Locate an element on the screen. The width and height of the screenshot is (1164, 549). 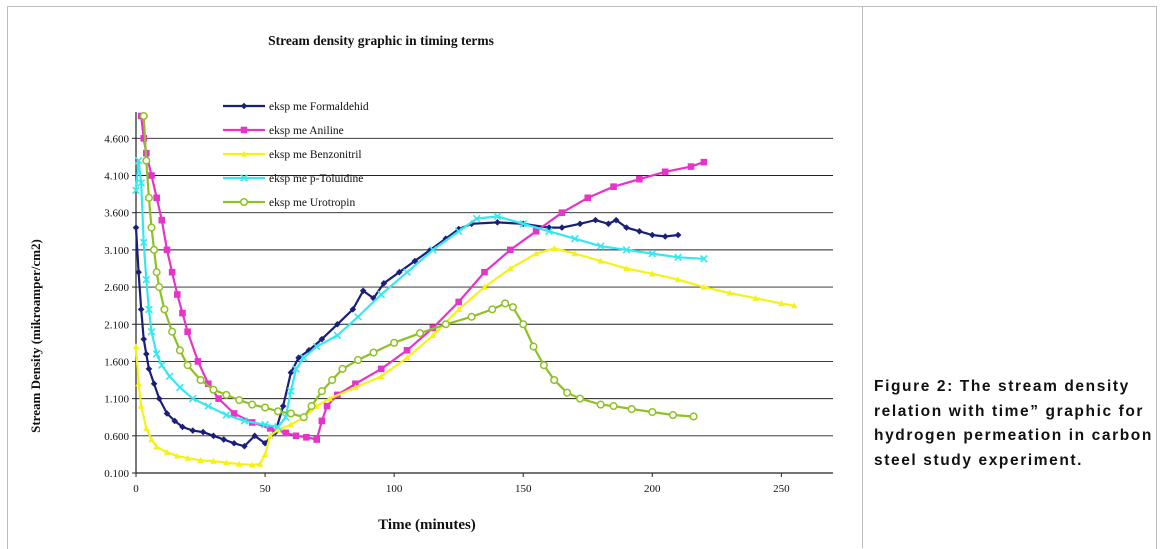
y-tick-label: 3.100 is located at coordinates (116, 251).